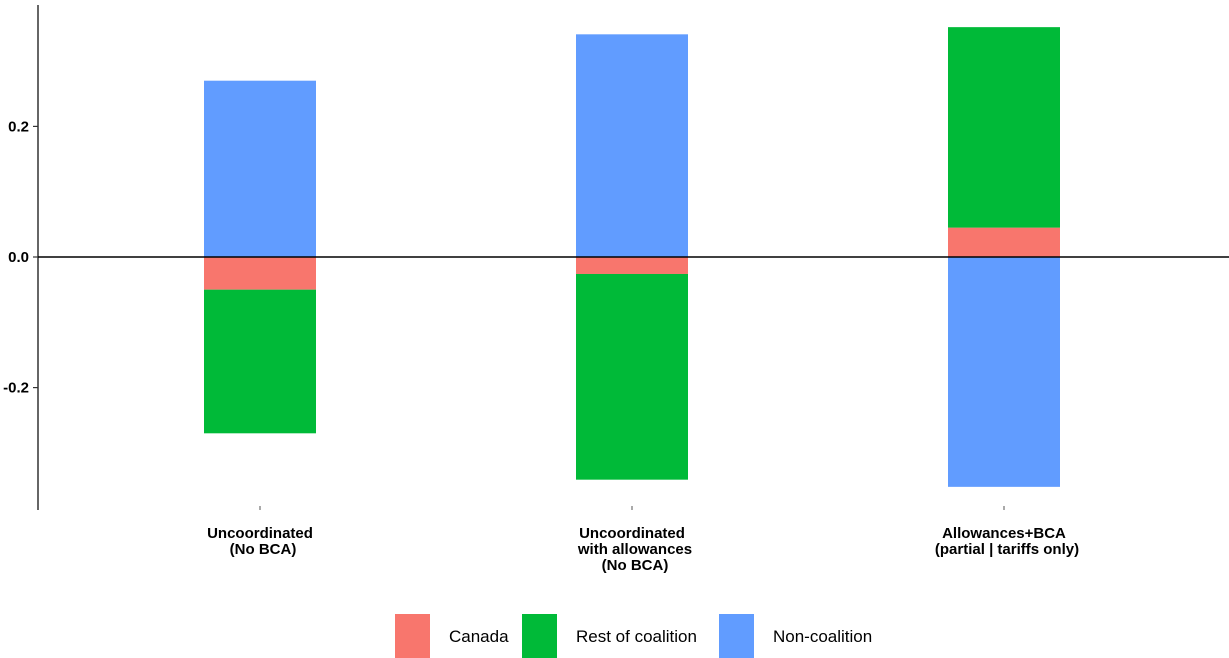 This screenshot has height=658, width=1229. What do you see at coordinates (16, 388) in the screenshot?
I see `y-tick-label: -0.2` at bounding box center [16, 388].